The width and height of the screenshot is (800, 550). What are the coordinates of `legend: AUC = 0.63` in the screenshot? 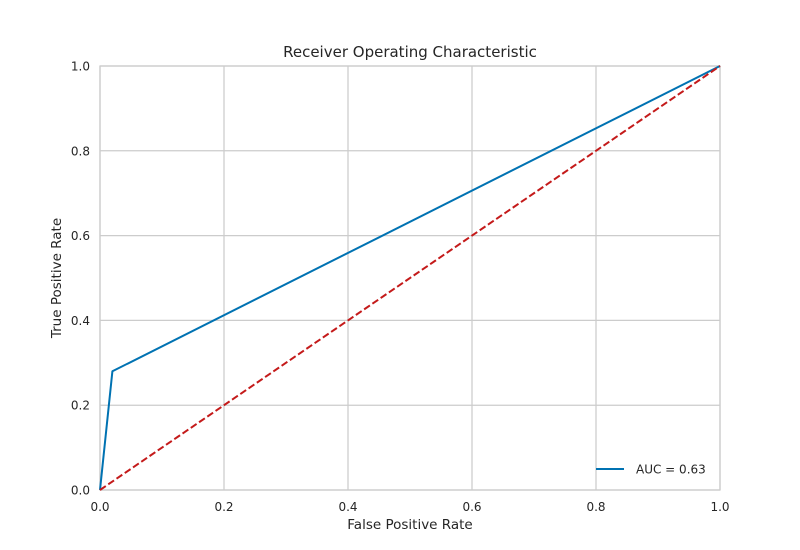 It's located at (651, 470).